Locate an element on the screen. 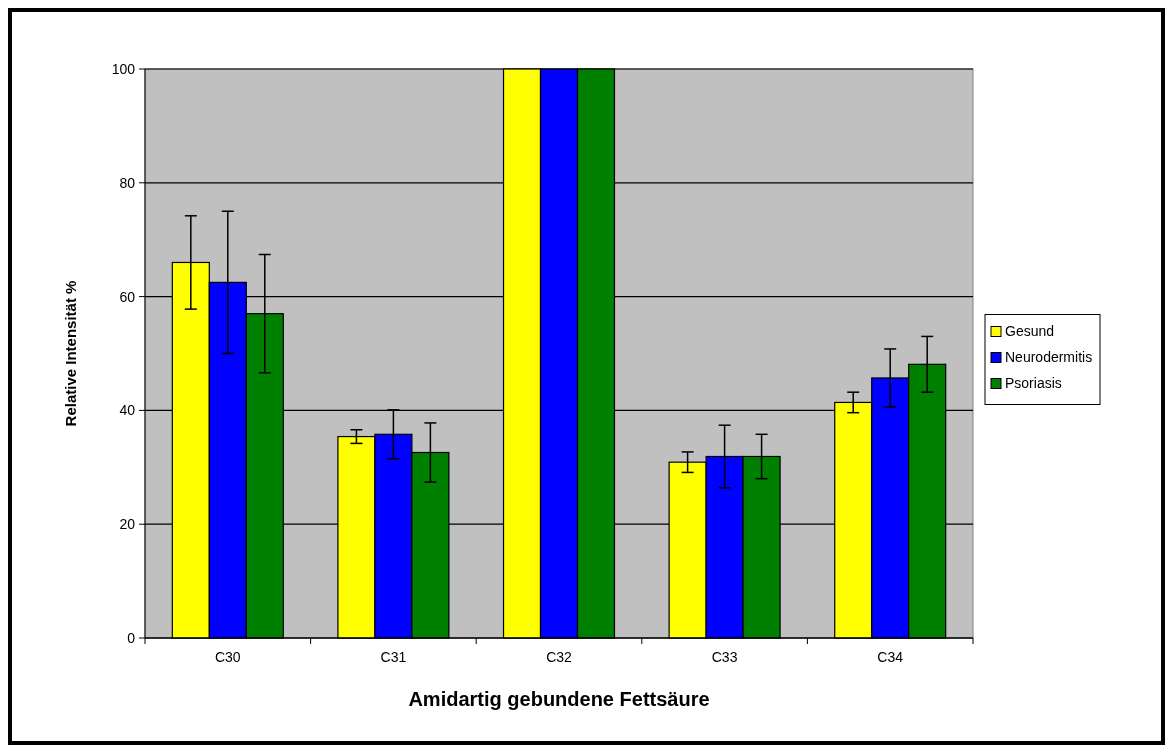 The width and height of the screenshot is (1173, 753). legend-label: Gesund is located at coordinates (1030, 331).